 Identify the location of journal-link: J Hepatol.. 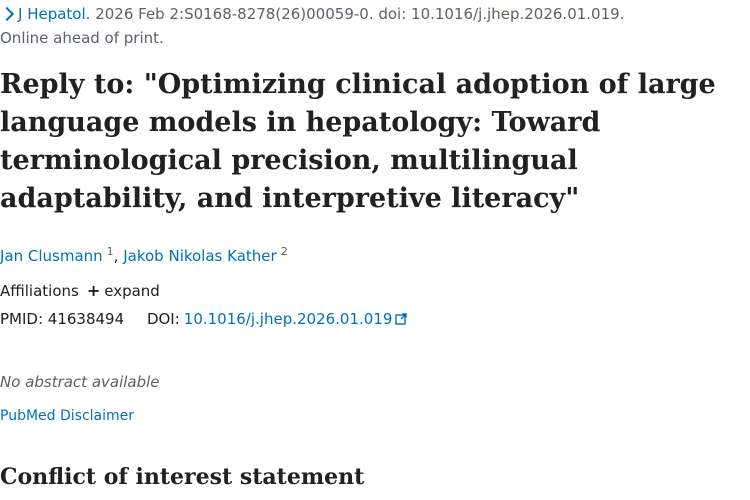
(54, 14).